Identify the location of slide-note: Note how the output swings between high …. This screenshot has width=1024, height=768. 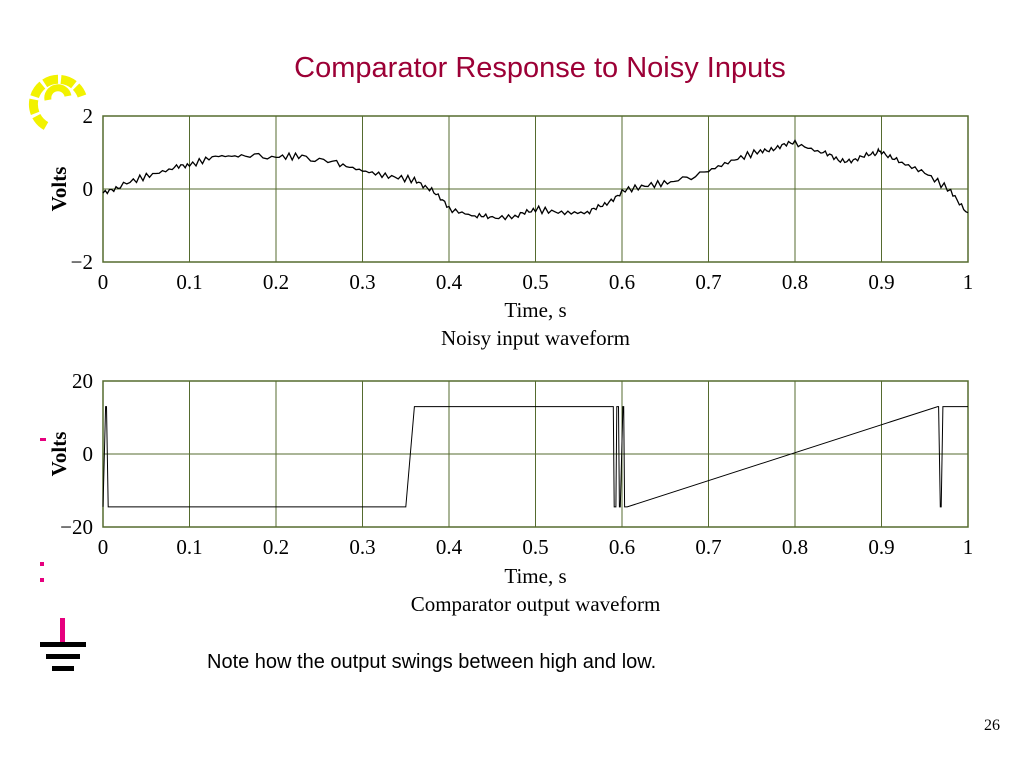
(432, 662).